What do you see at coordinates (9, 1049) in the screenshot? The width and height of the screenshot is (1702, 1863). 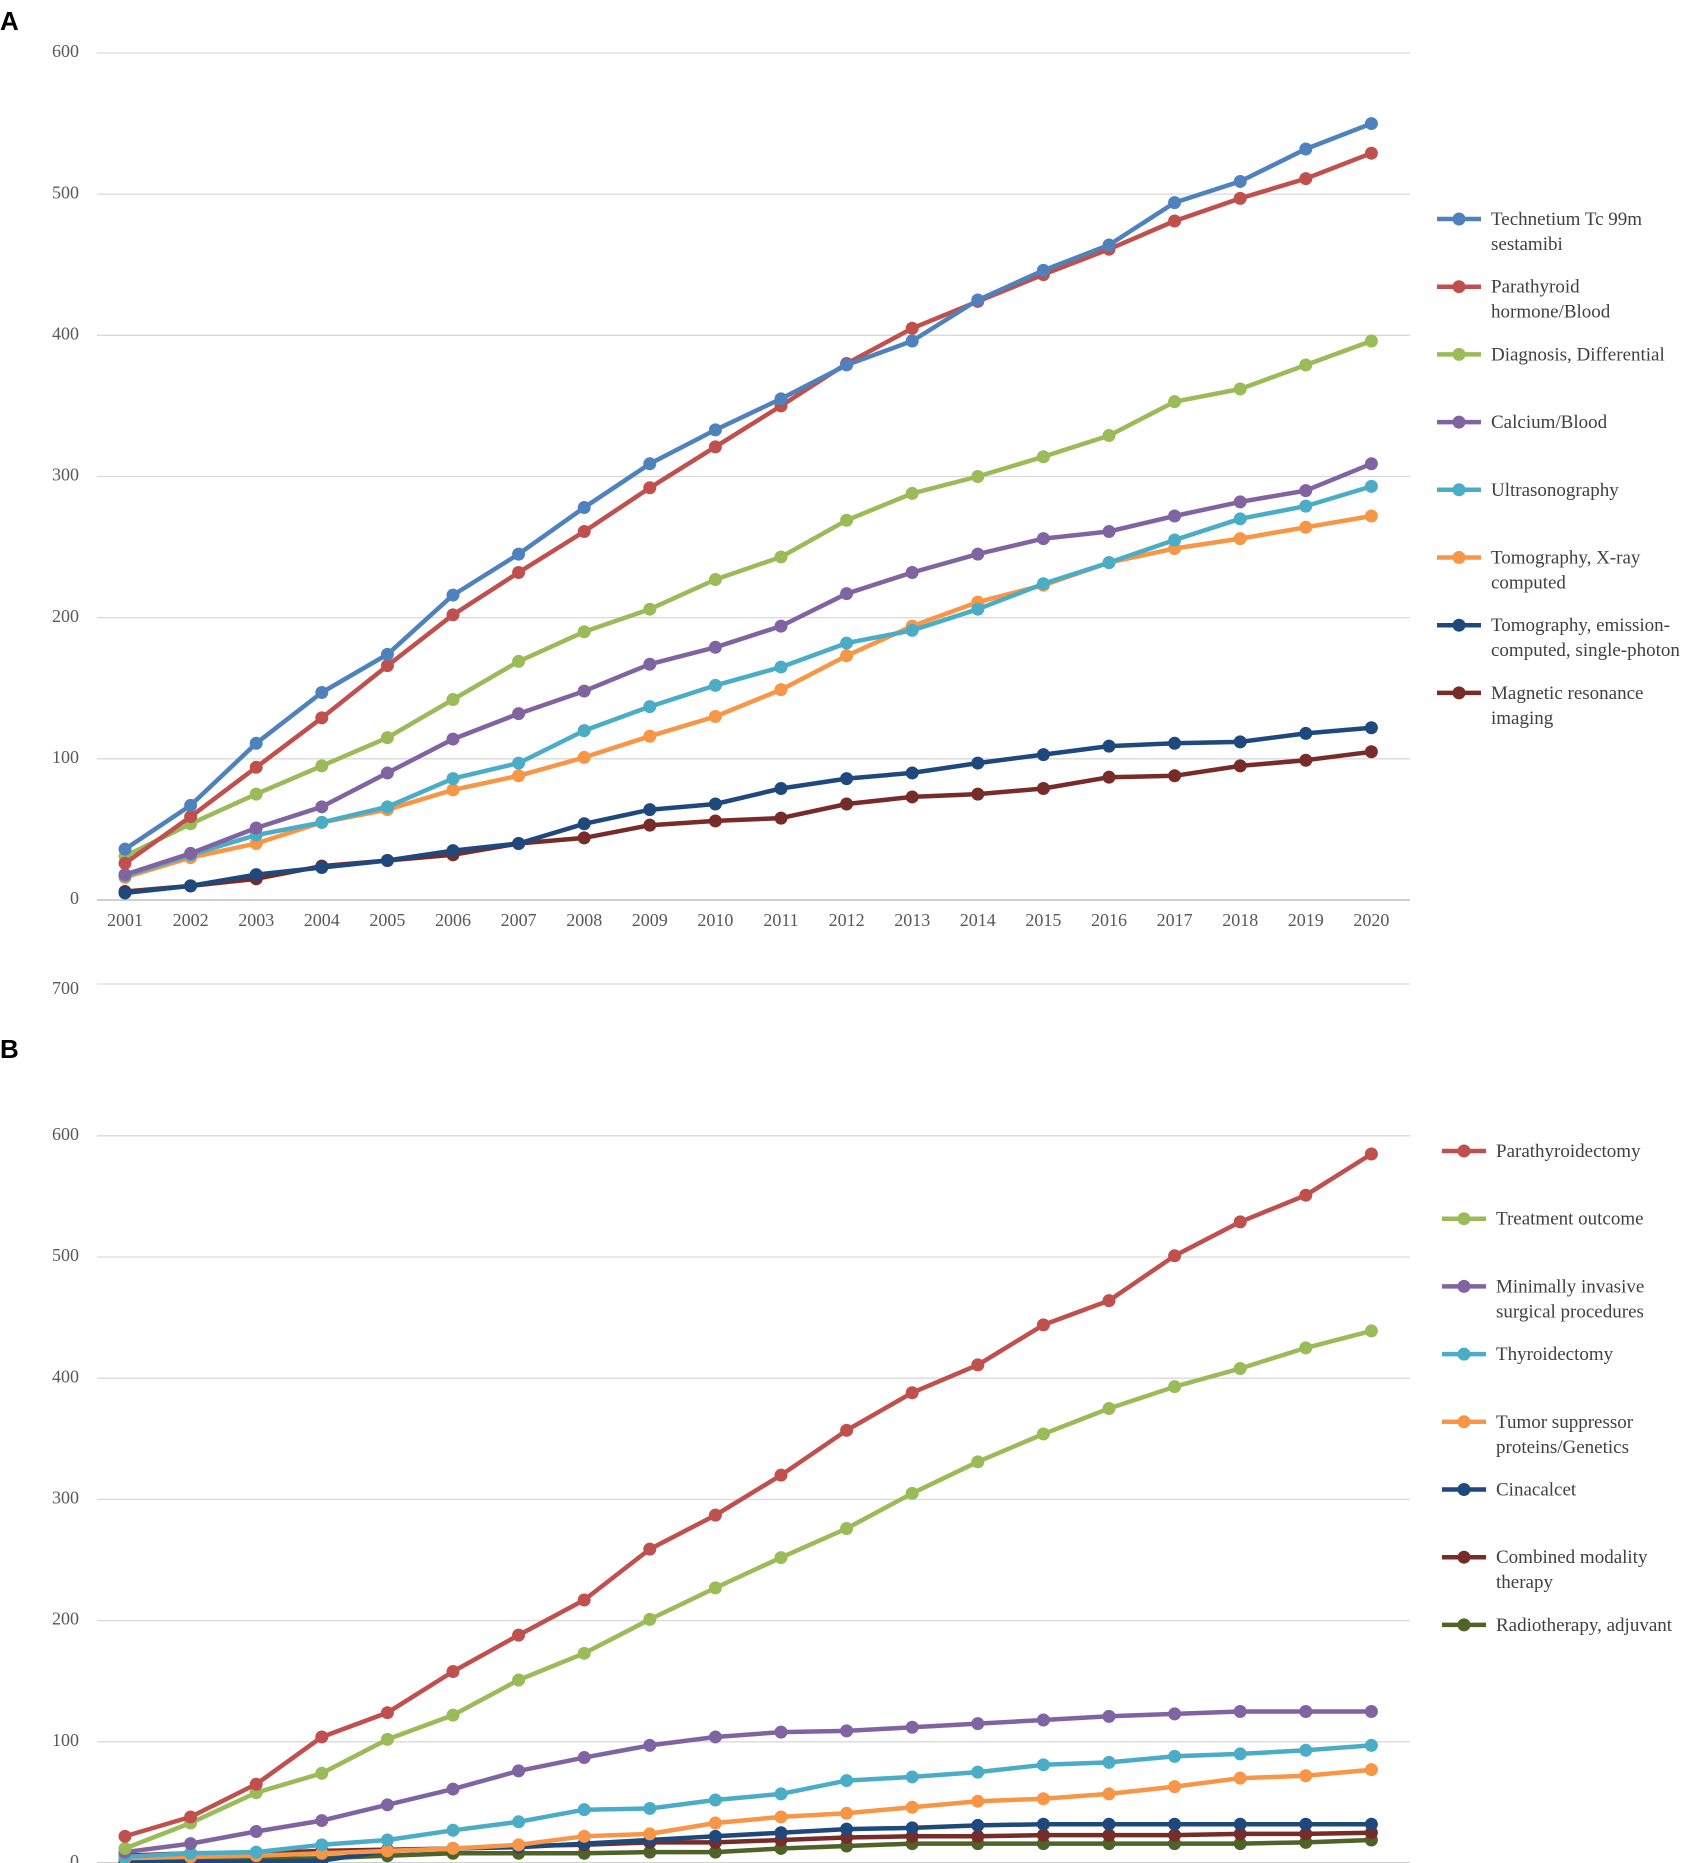 I see `panel-b-label: B` at bounding box center [9, 1049].